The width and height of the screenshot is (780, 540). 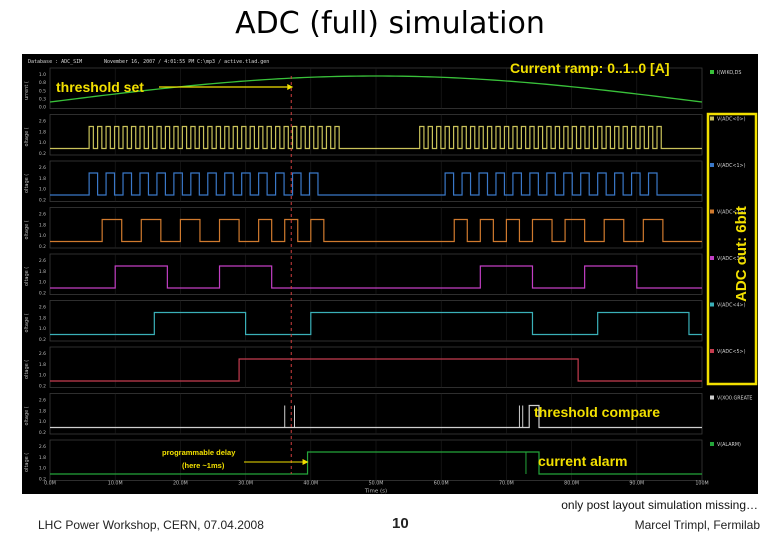 What do you see at coordinates (199, 452) in the screenshot?
I see `programmable-delay-annotation: programmable delay` at bounding box center [199, 452].